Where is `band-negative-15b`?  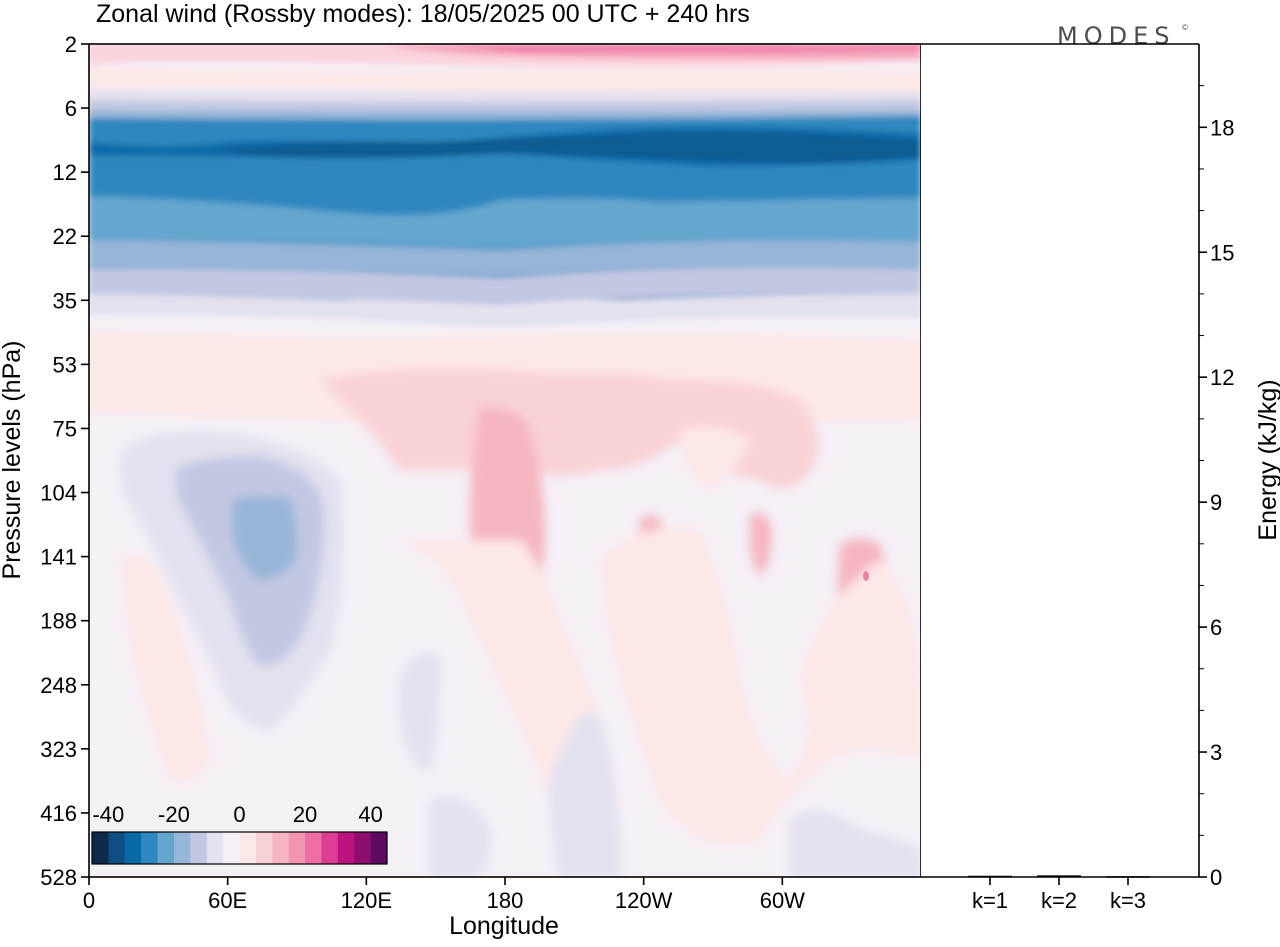
band-negative-15b is located at coordinates (505, 258).